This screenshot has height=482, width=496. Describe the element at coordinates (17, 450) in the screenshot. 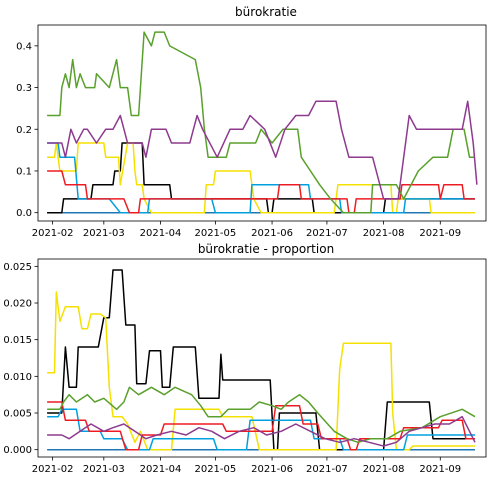

I see `y-tick-label: 0.000` at that location.